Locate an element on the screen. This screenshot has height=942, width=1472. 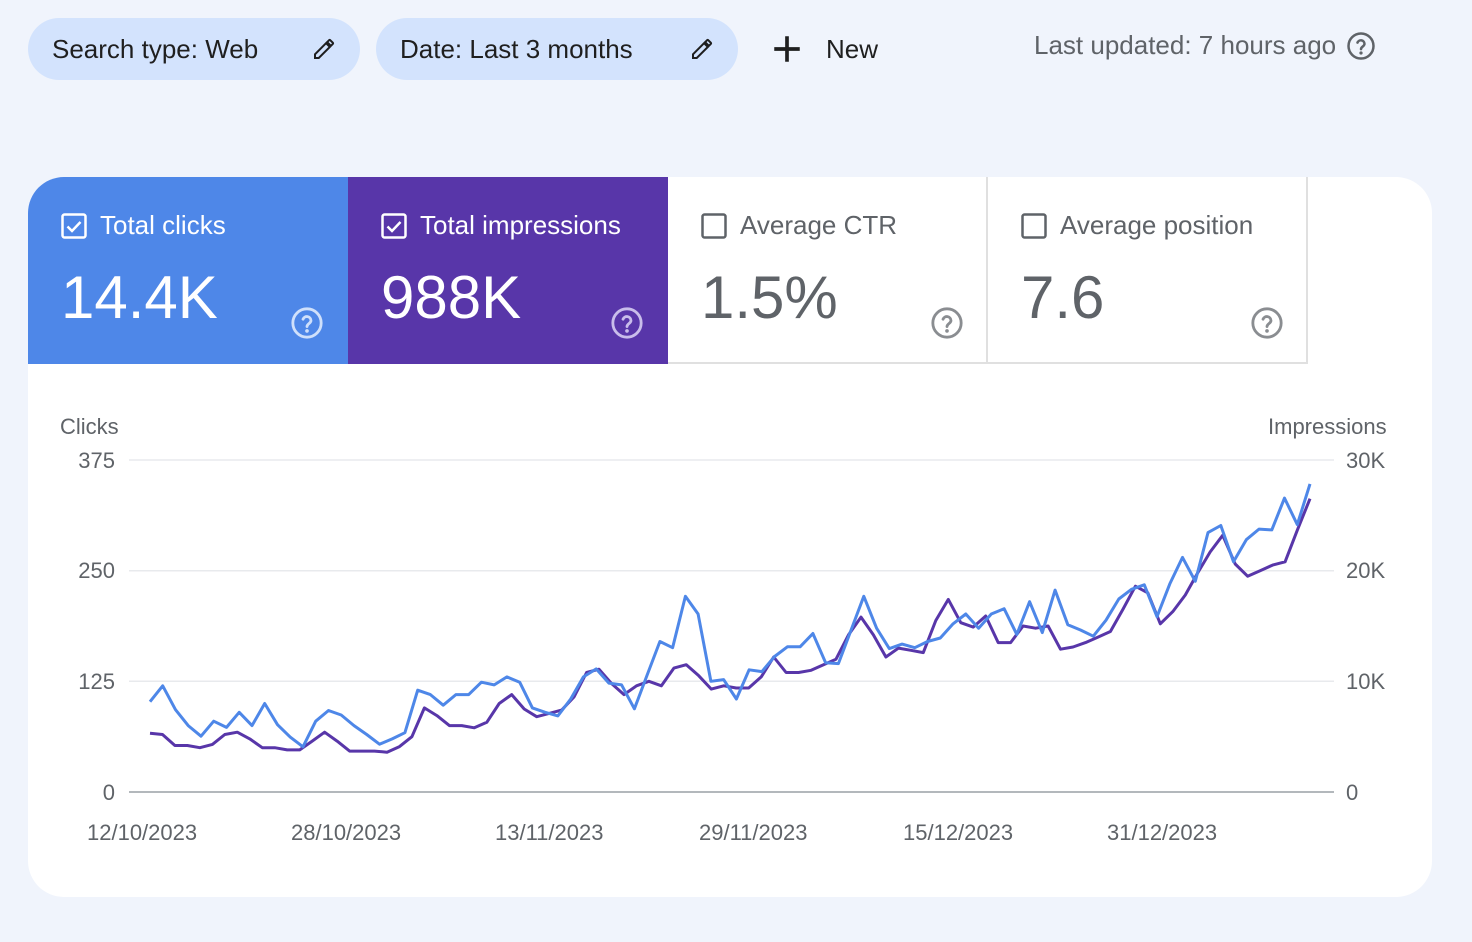
metric-value: 1.5% is located at coordinates (769, 297).